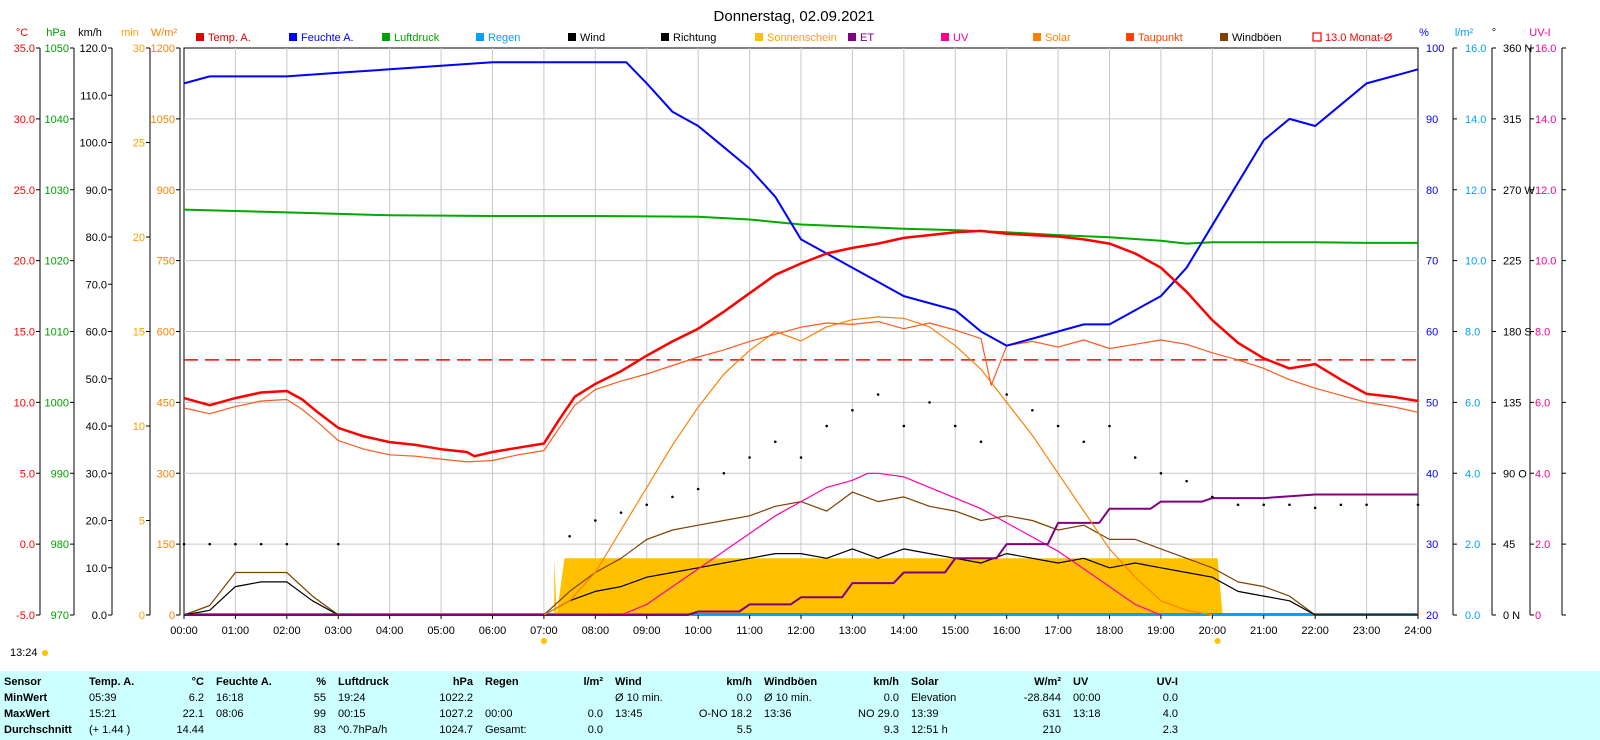 The height and width of the screenshot is (740, 1600). What do you see at coordinates (93, 144) in the screenshot?
I see `axis-tick-label: 100.0` at bounding box center [93, 144].